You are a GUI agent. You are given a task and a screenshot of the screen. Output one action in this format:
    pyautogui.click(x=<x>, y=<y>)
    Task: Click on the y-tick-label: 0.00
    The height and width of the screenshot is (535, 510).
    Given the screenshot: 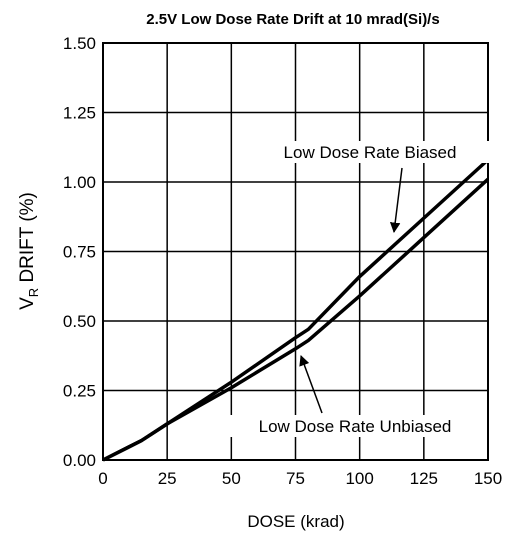 What is the action you would take?
    pyautogui.click(x=79, y=460)
    